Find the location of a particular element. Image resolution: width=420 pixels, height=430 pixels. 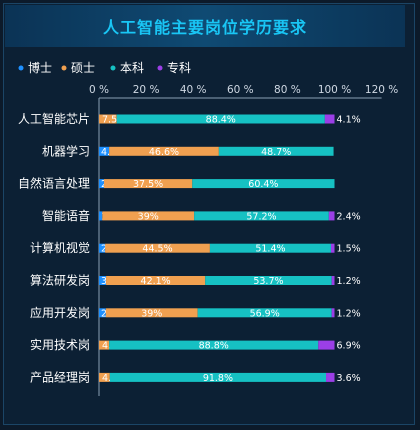

category-label-7: 实用技术岗 is located at coordinates (60, 344).